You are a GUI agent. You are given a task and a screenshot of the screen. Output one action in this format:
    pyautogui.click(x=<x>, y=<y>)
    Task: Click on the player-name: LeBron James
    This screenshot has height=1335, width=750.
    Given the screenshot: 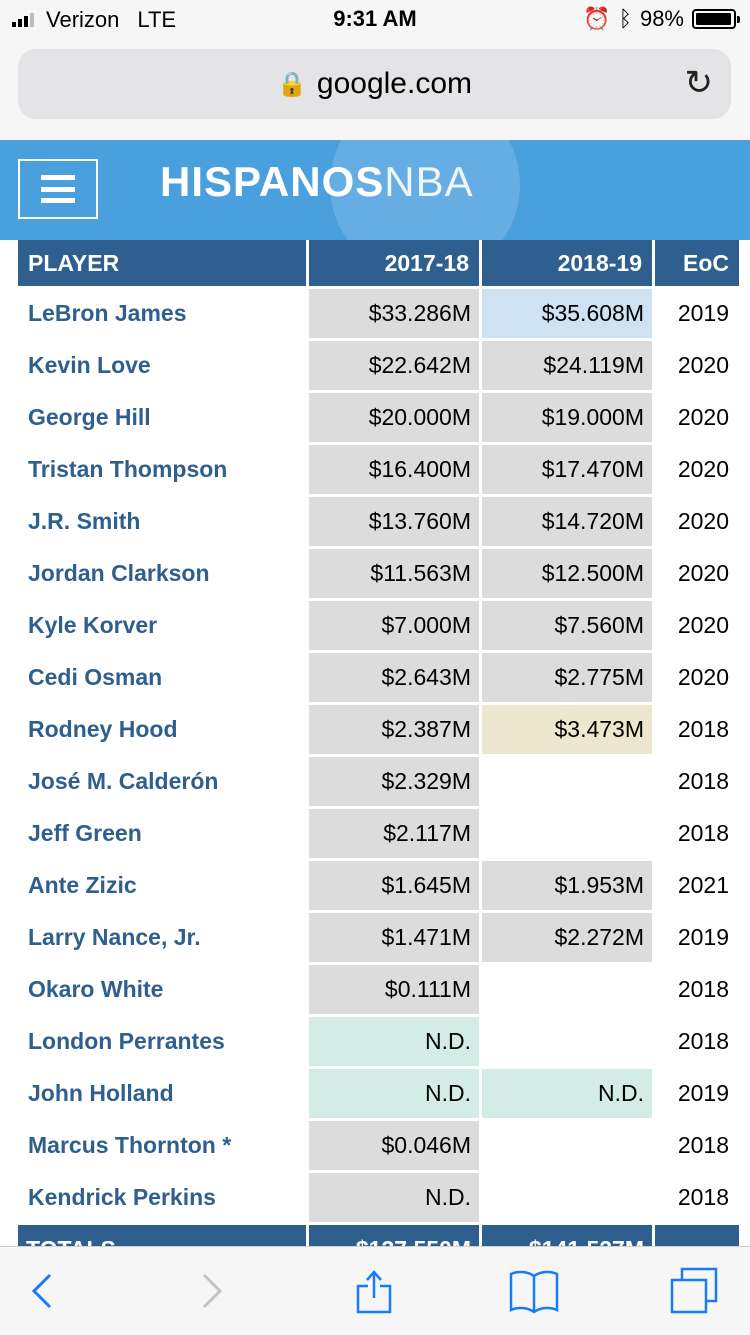 What is the action you would take?
    pyautogui.click(x=107, y=313)
    